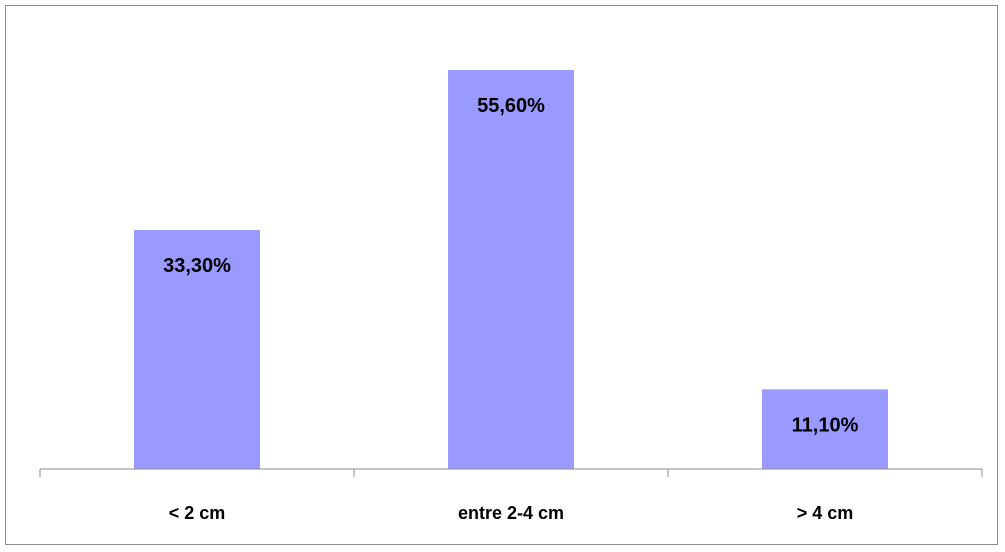 This screenshot has height=552, width=1005. Describe the element at coordinates (825, 513) in the screenshot. I see `x-tick-label-3: > 4 cm` at that location.